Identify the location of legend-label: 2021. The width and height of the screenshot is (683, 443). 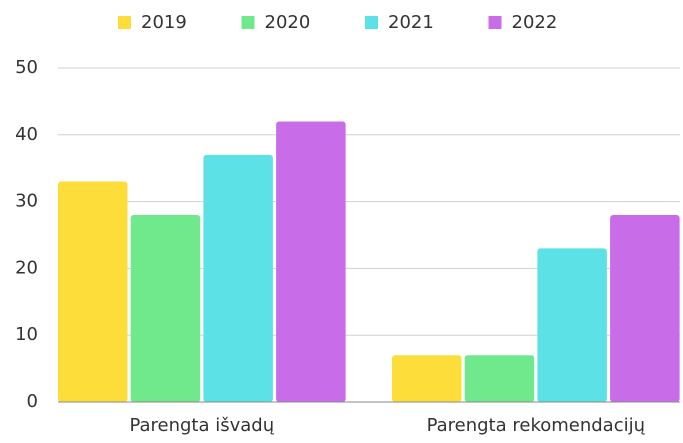
(411, 22).